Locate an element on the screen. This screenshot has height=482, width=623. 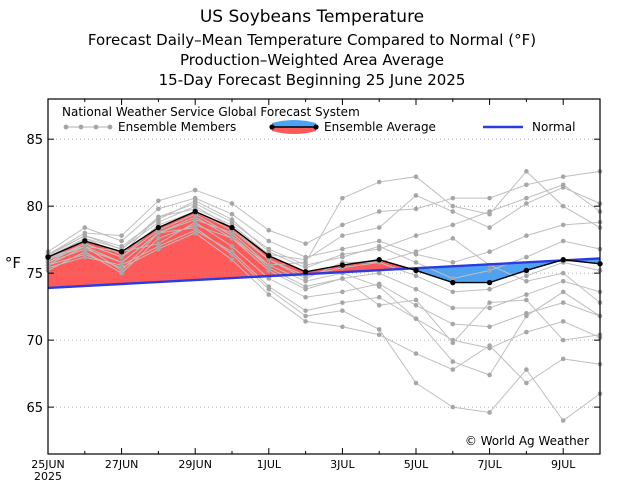
x-tick-year-label: 2025 is located at coordinates (48, 476).